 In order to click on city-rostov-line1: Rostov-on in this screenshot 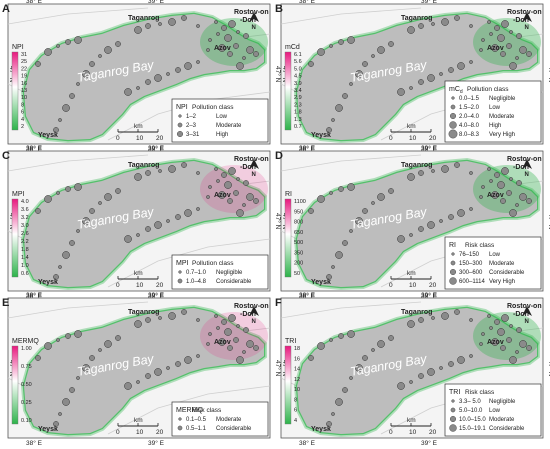, I will do `click(251, 12)`.